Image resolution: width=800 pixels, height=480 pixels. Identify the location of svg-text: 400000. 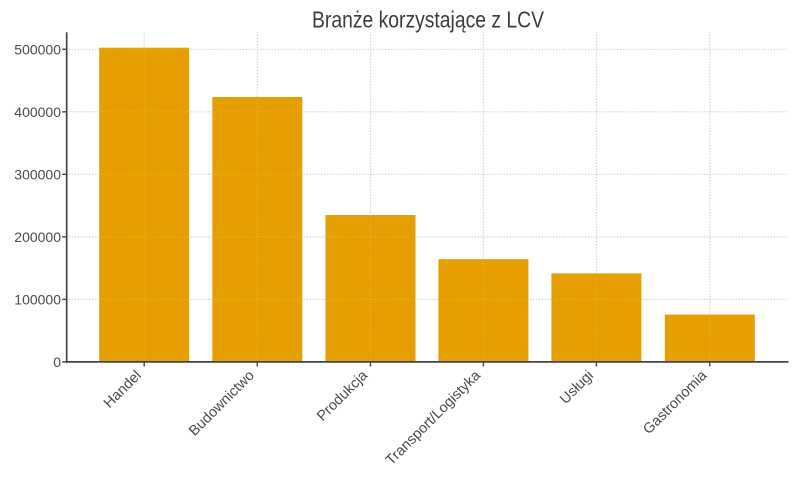
(37, 112).